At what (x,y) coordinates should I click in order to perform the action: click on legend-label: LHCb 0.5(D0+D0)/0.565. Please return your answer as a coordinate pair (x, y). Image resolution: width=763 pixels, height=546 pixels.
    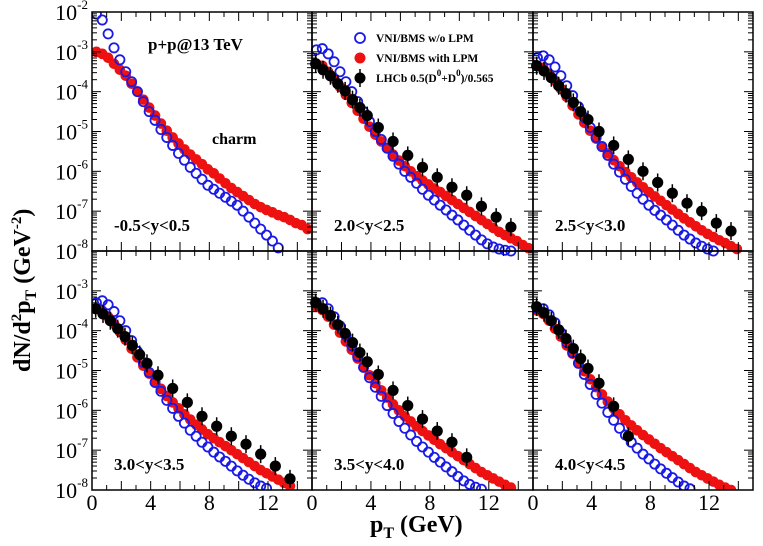
    Looking at the image, I should click on (435, 76).